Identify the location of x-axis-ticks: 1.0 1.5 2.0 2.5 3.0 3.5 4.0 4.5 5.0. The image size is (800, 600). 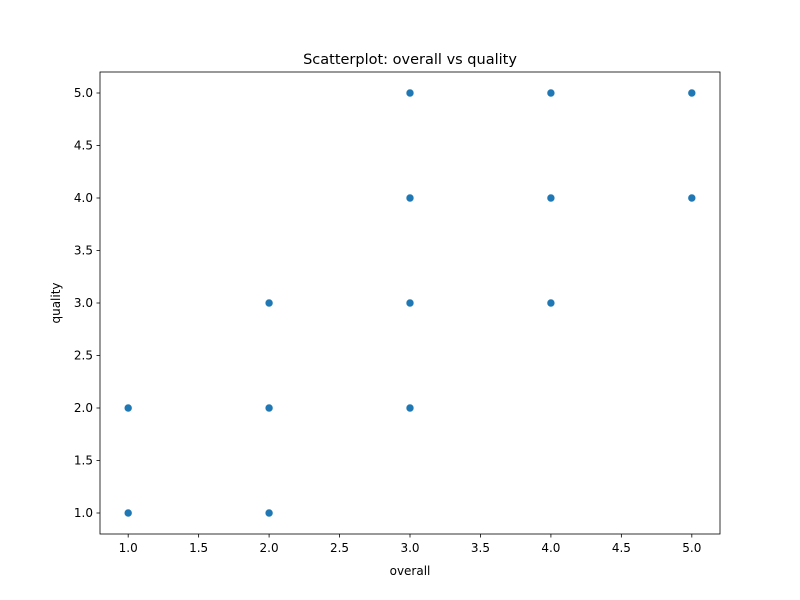
(410, 544).